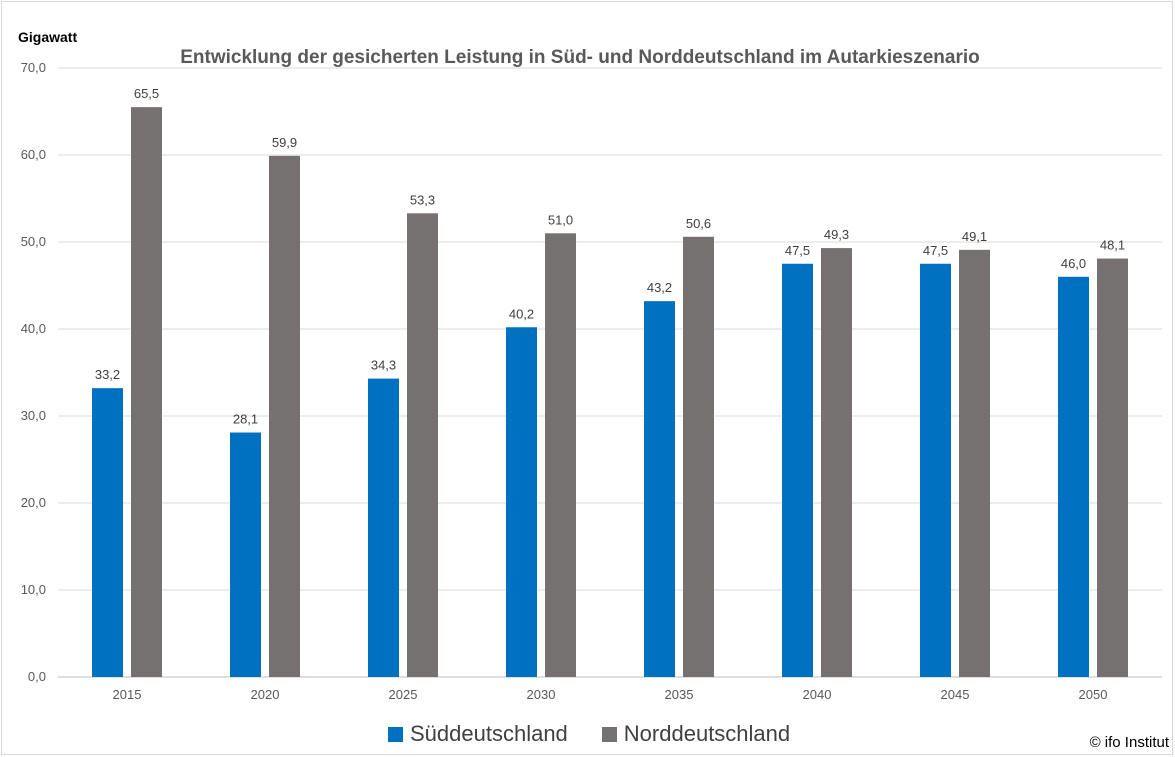 This screenshot has height=757, width=1175. I want to click on legend-swatch-nord, so click(609, 734).